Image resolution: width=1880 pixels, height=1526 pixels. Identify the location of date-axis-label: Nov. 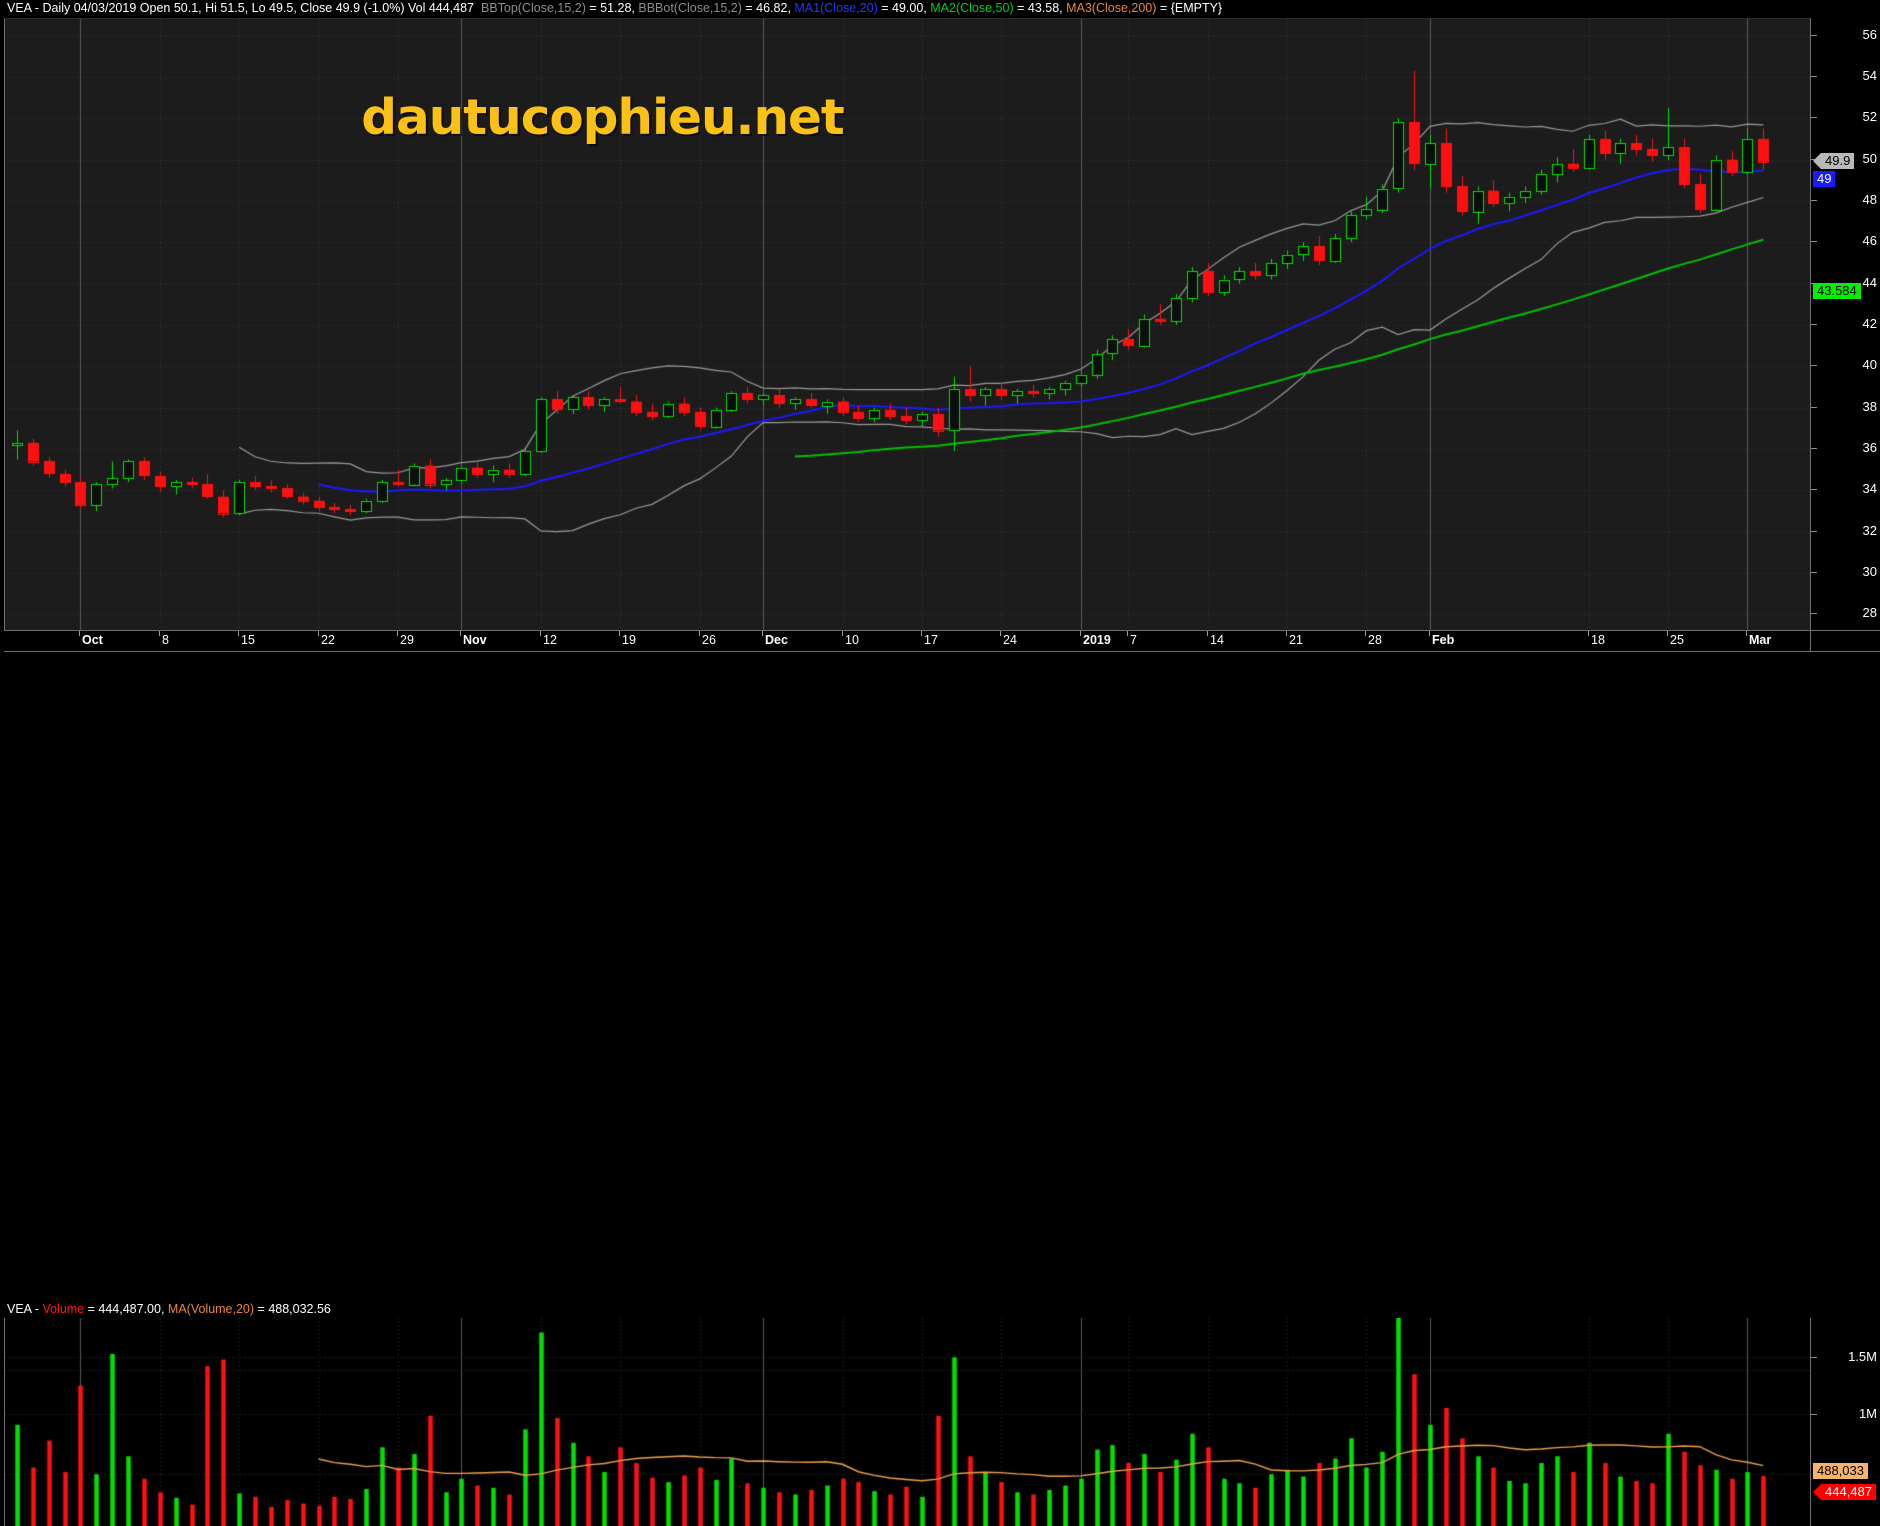
(475, 640).